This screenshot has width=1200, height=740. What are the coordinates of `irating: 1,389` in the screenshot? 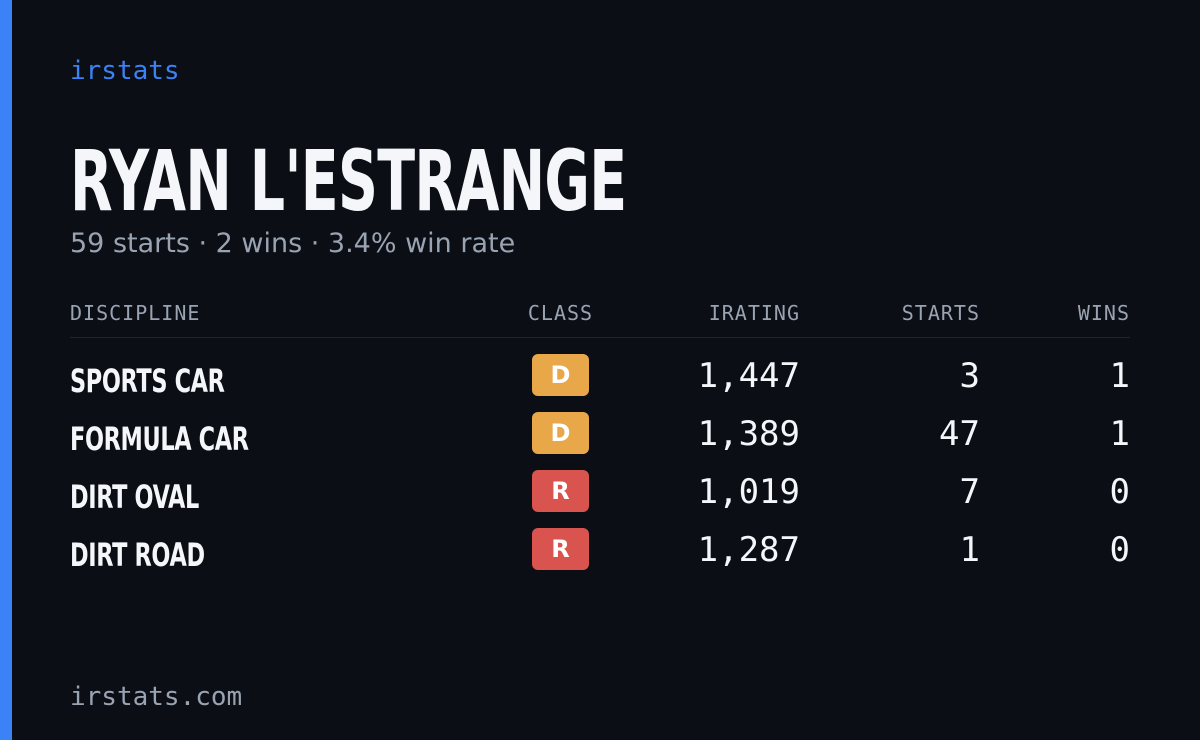 It's located at (748, 434).